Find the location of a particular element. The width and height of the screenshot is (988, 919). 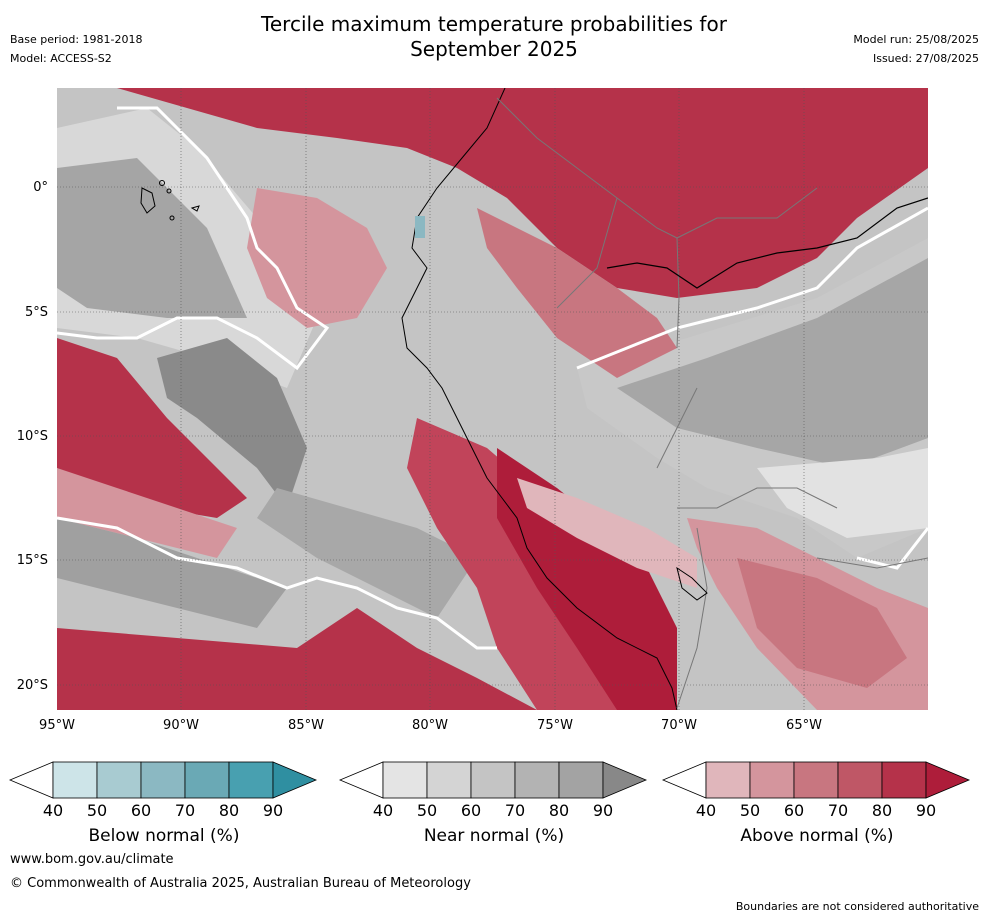

lon-label-75w: 75°W is located at coordinates (555, 725).